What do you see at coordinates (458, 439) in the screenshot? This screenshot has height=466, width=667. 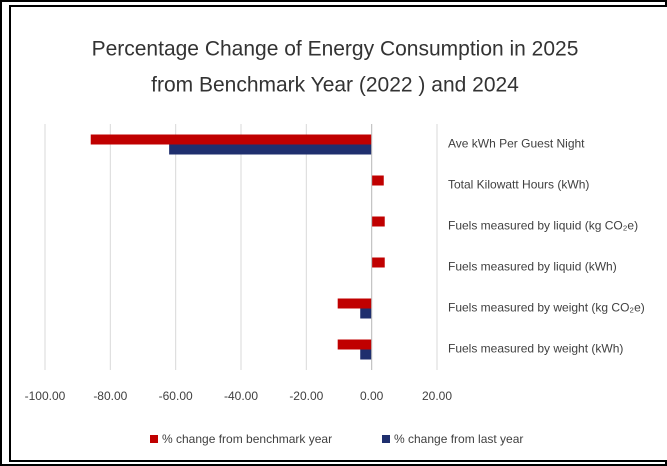 I see `legend-label: % change from last year` at bounding box center [458, 439].